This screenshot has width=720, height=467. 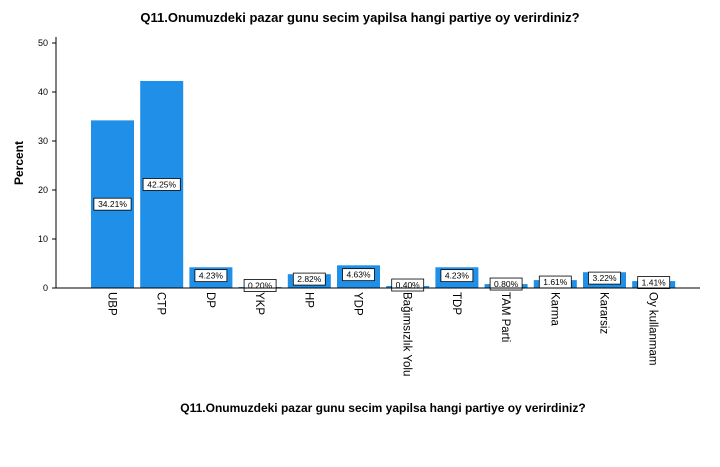 What do you see at coordinates (161, 303) in the screenshot?
I see `x-tick-label: CTP` at bounding box center [161, 303].